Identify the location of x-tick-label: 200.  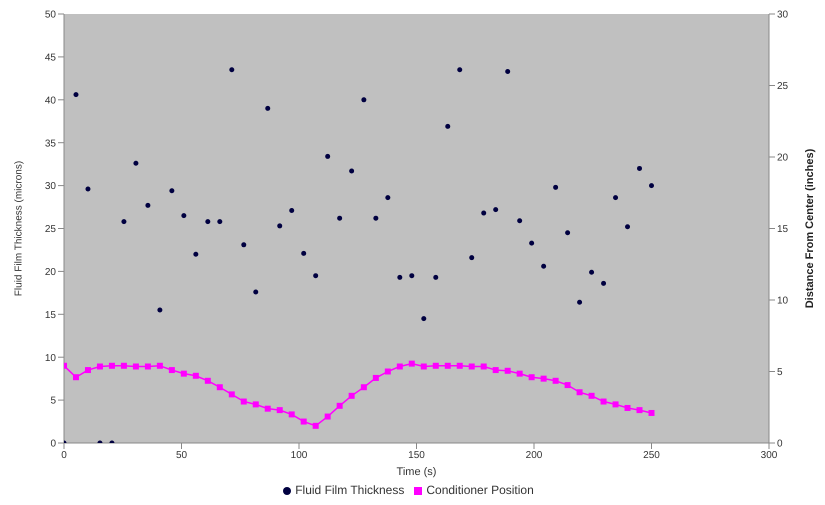
(534, 456).